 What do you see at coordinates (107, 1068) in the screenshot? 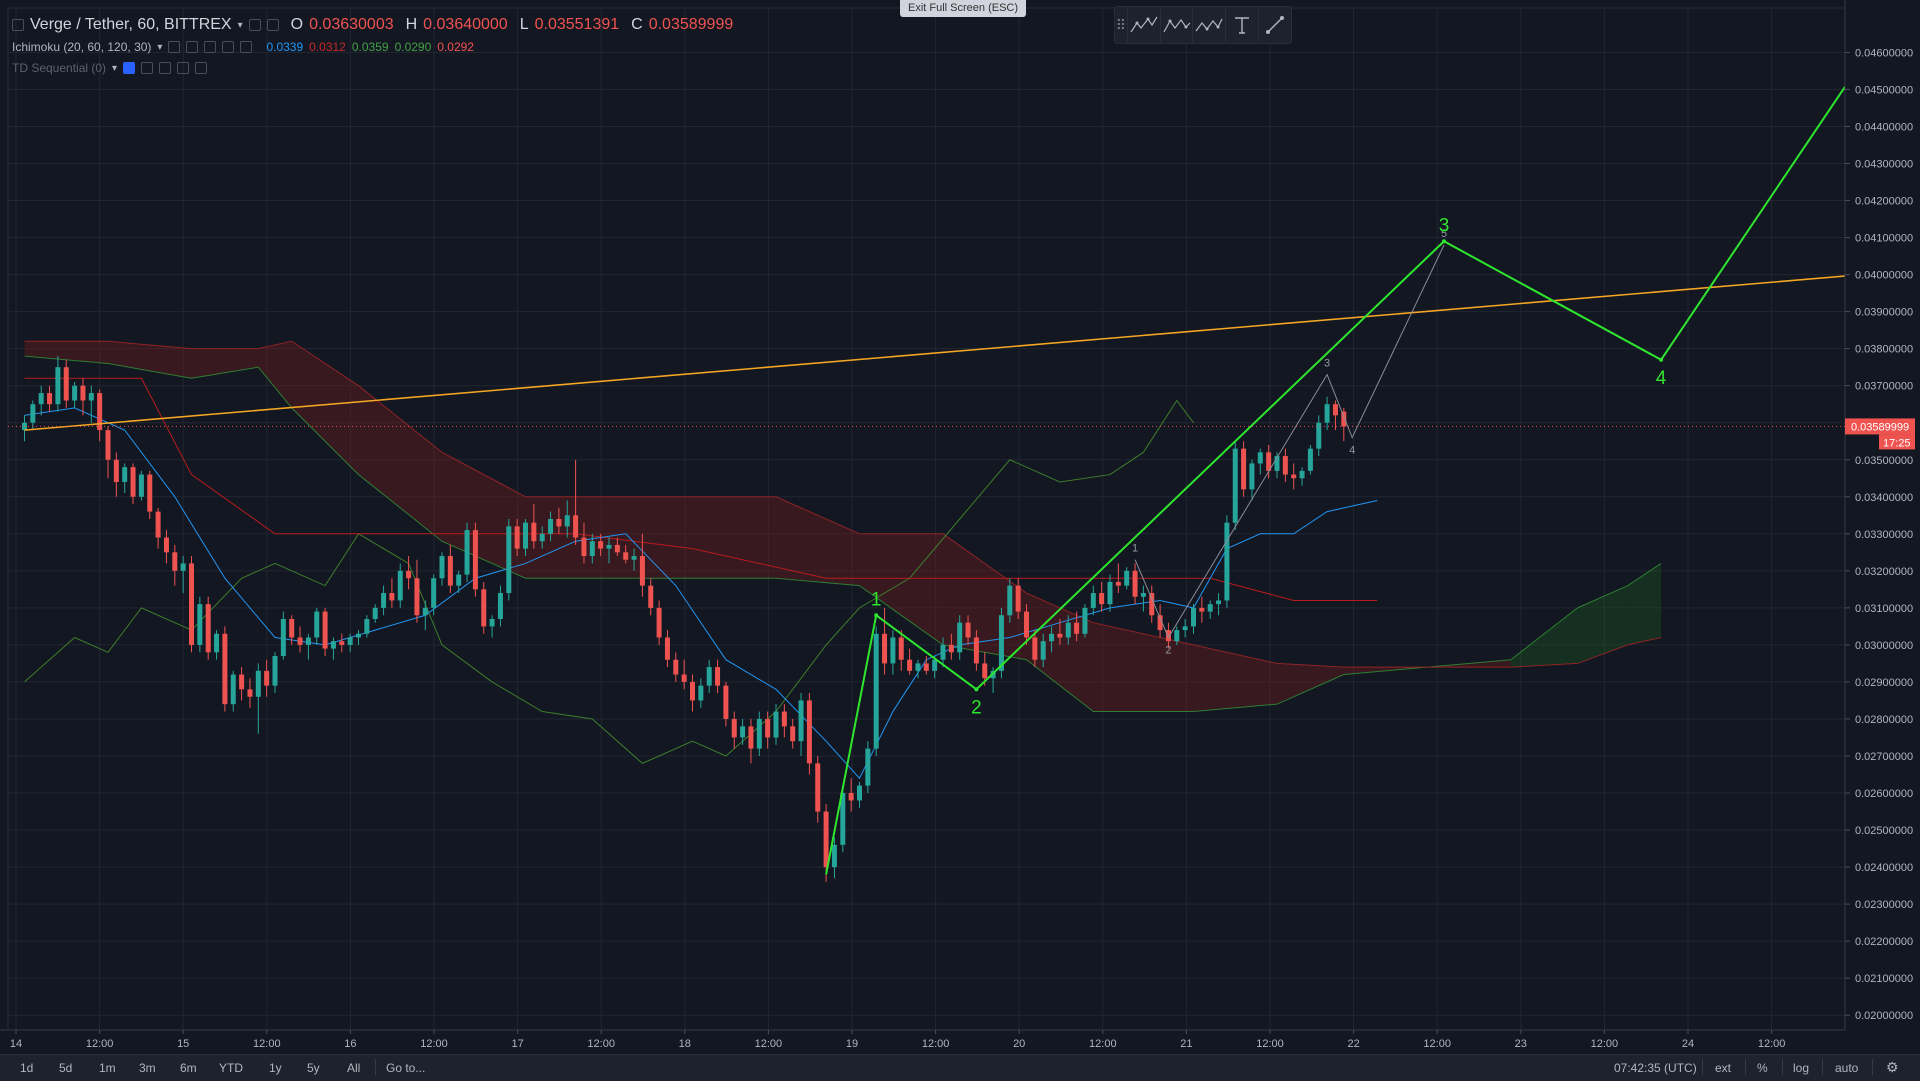
I see `range-1m-button: 1m` at bounding box center [107, 1068].